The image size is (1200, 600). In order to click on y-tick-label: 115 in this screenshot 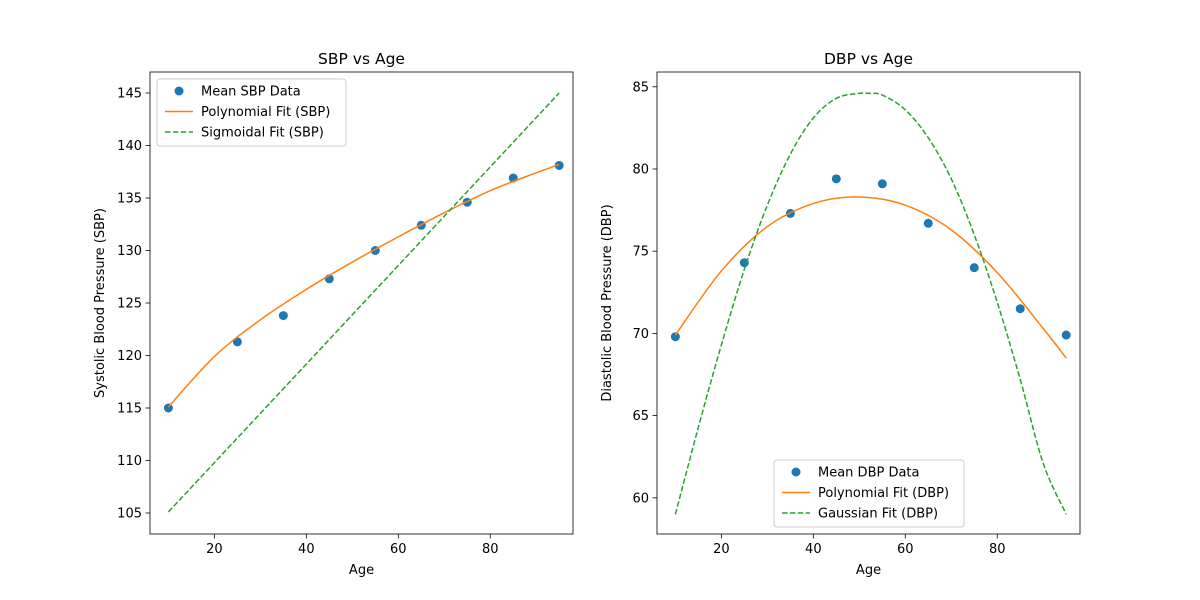, I will do `click(129, 409)`.